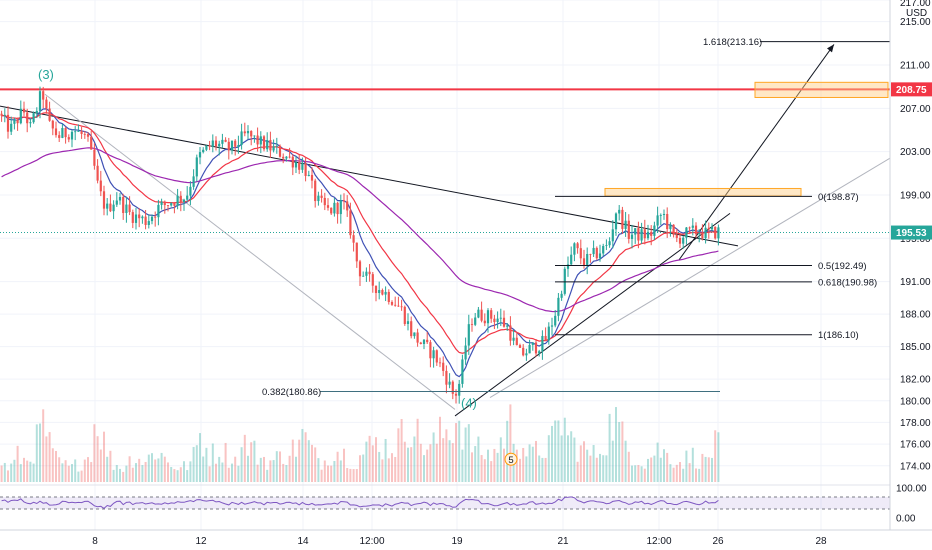 The height and width of the screenshot is (550, 932). I want to click on supply-zone-upper, so click(821, 89).